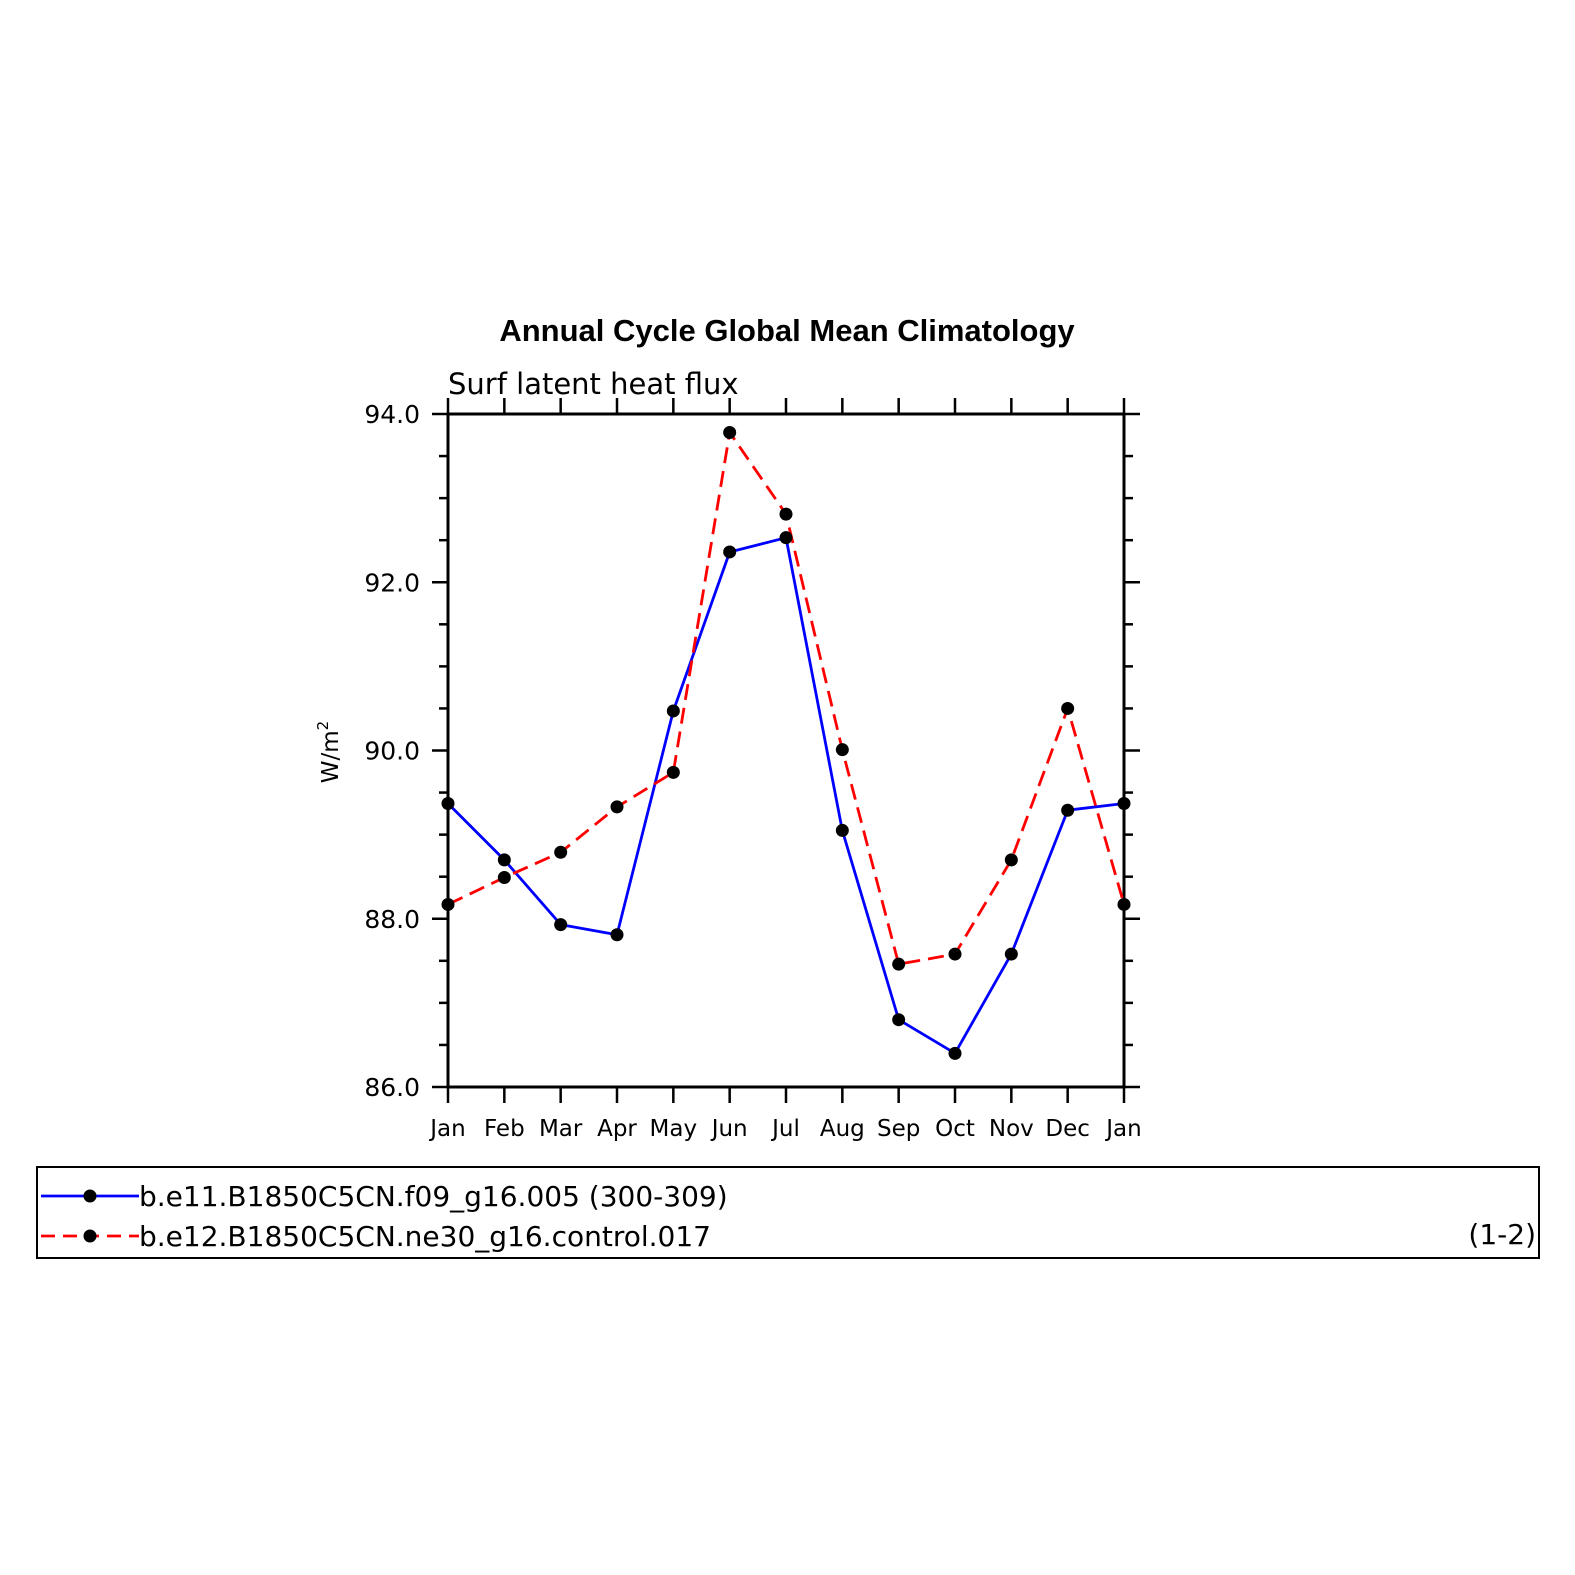 Image resolution: width=1575 pixels, height=1575 pixels. Describe the element at coordinates (785, 1129) in the screenshot. I see `x-tick-label: Jul` at that location.